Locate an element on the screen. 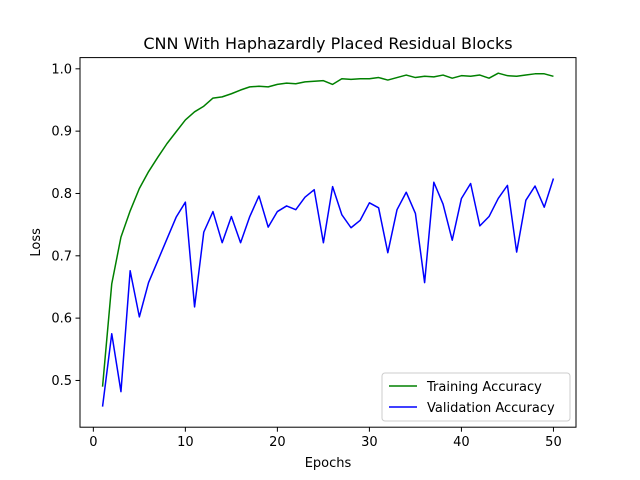 This screenshot has height=480, width=640. legend: Training Accuracy Validation Accuracy is located at coordinates (476, 397).